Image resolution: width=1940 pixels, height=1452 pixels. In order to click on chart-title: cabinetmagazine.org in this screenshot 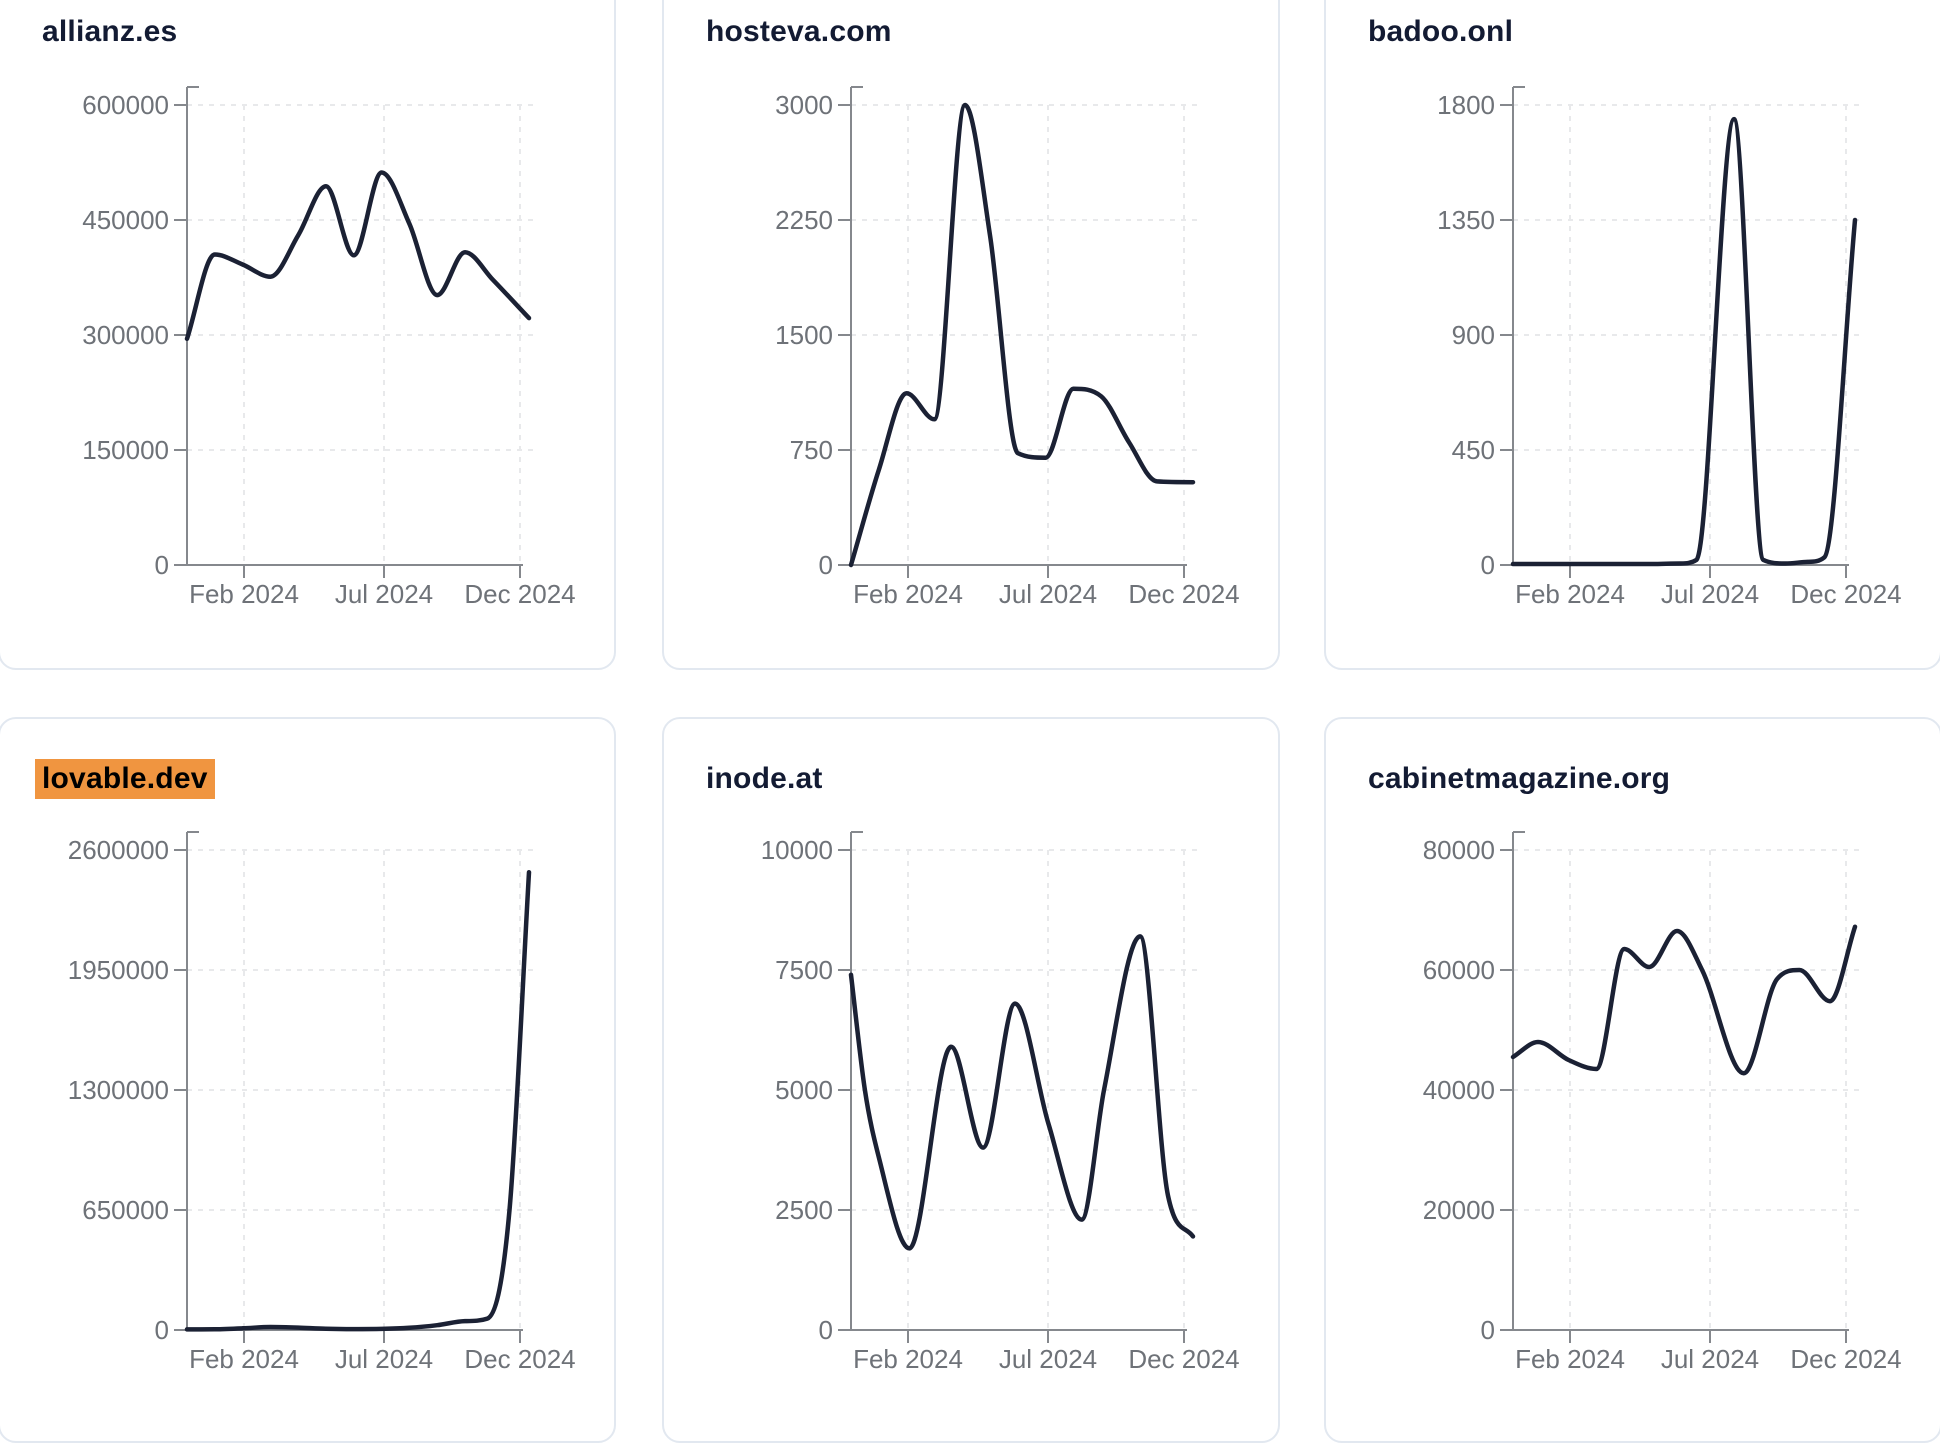, I will do `click(1519, 778)`.